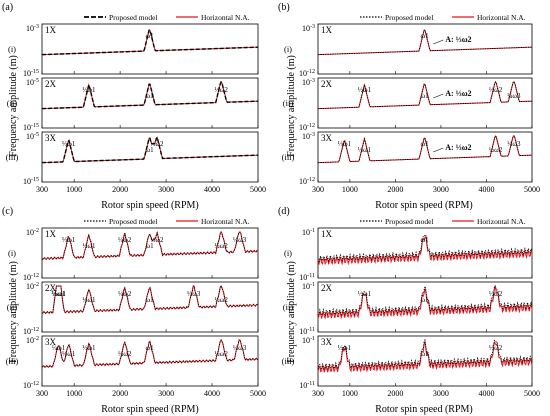 The height and width of the screenshot is (416, 550). I want to click on y-tick-bottom: 10-15, so click(31, 127).